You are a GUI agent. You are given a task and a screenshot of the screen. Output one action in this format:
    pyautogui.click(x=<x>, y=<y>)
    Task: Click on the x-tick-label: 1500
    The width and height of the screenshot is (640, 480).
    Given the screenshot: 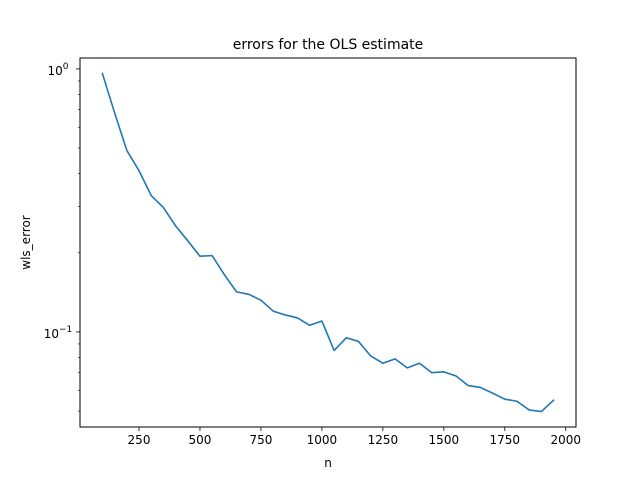 What is the action you would take?
    pyautogui.click(x=444, y=440)
    